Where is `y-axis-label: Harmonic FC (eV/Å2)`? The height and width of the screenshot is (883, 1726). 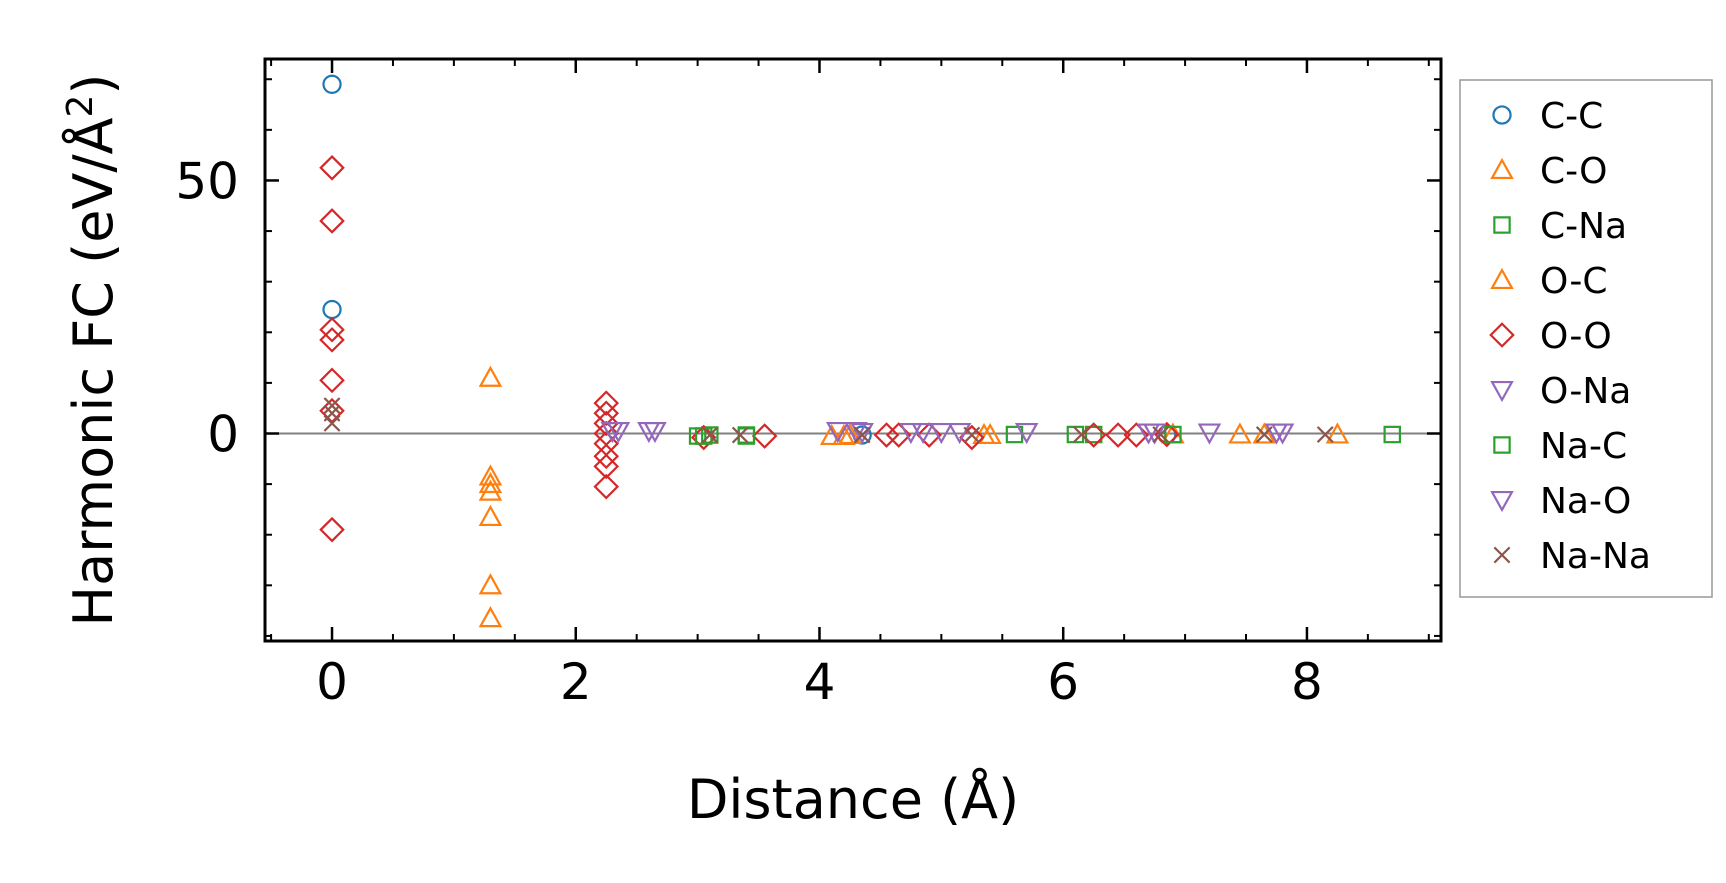 y-axis-label: Harmonic FC (eV/Å2) is located at coordinates (92, 350).